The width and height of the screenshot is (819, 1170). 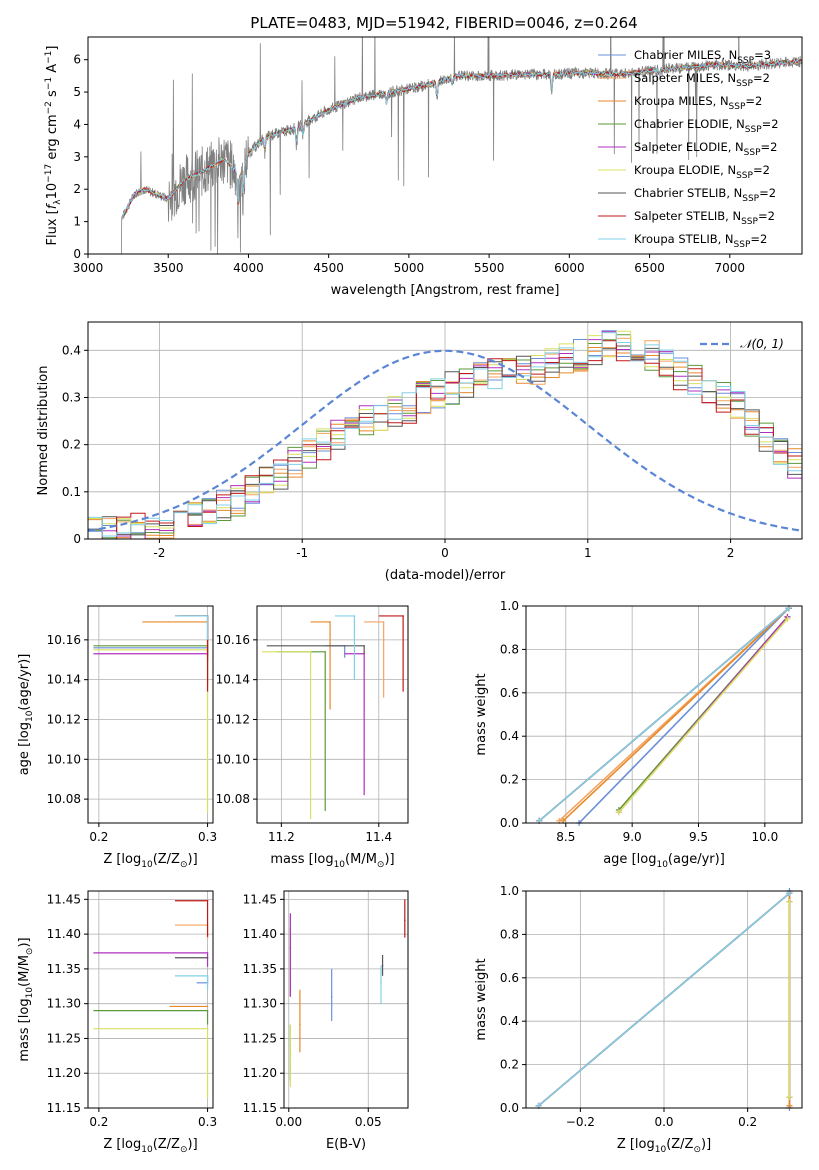 What do you see at coordinates (64, 1073) in the screenshot?
I see `y-tick-label: 11.20` at bounding box center [64, 1073].